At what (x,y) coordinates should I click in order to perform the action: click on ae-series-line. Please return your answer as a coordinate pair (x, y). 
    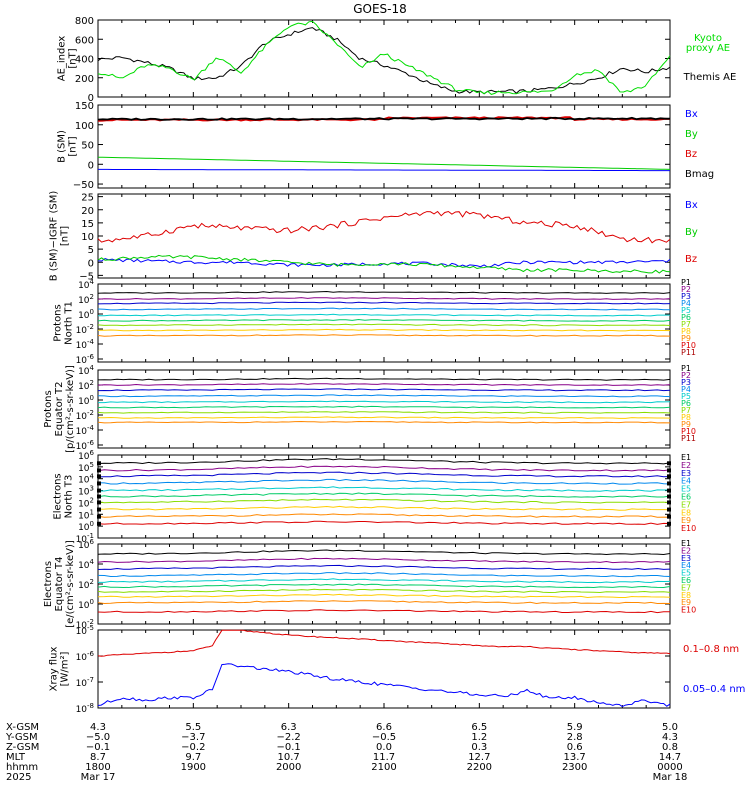
    Looking at the image, I should click on (384, 57).